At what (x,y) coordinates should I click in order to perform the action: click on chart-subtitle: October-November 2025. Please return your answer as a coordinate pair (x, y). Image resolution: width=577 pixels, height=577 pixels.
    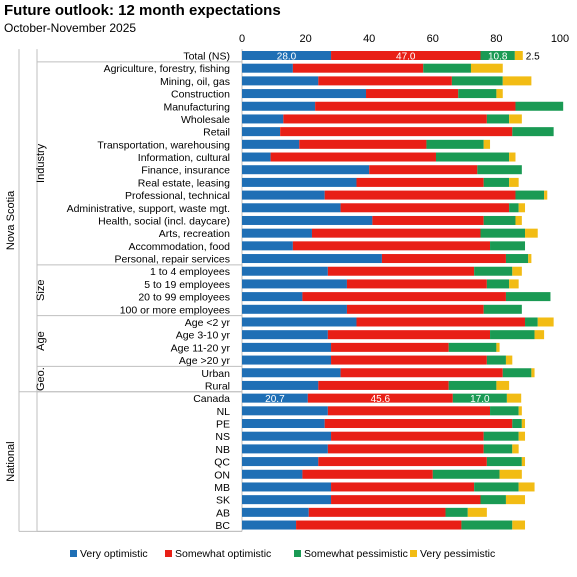
    Looking at the image, I should click on (70, 28).